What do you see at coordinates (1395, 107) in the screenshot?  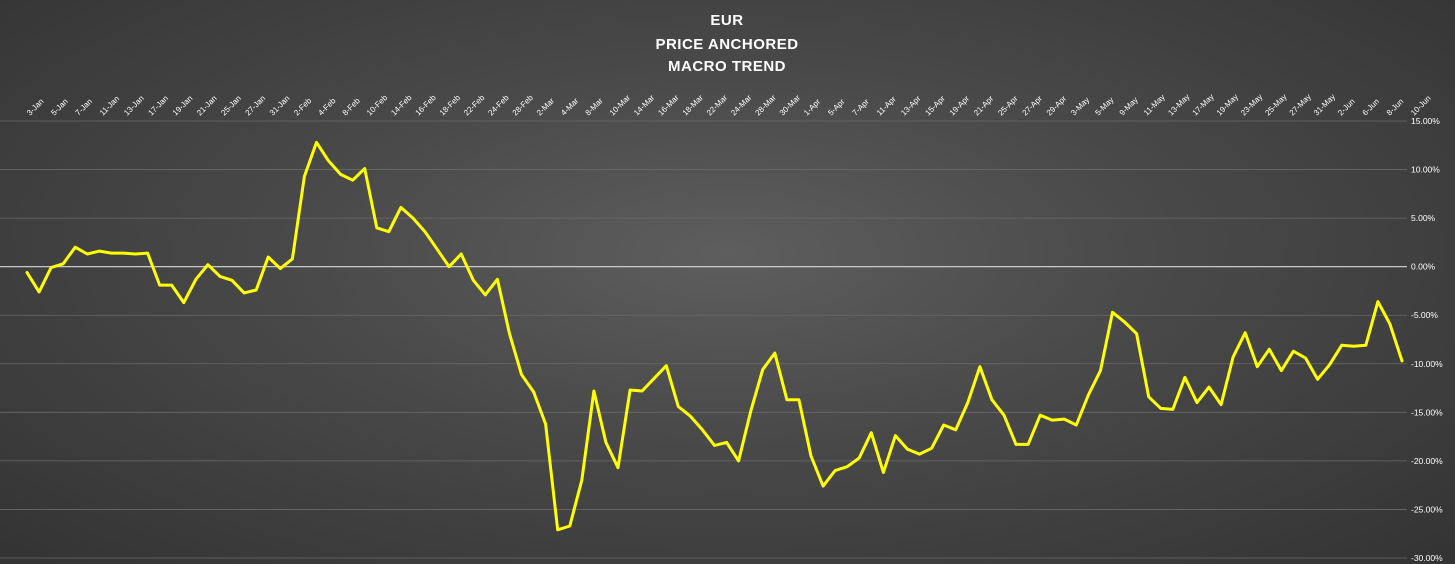 I see `x-tick-label: 8-Jun` at bounding box center [1395, 107].